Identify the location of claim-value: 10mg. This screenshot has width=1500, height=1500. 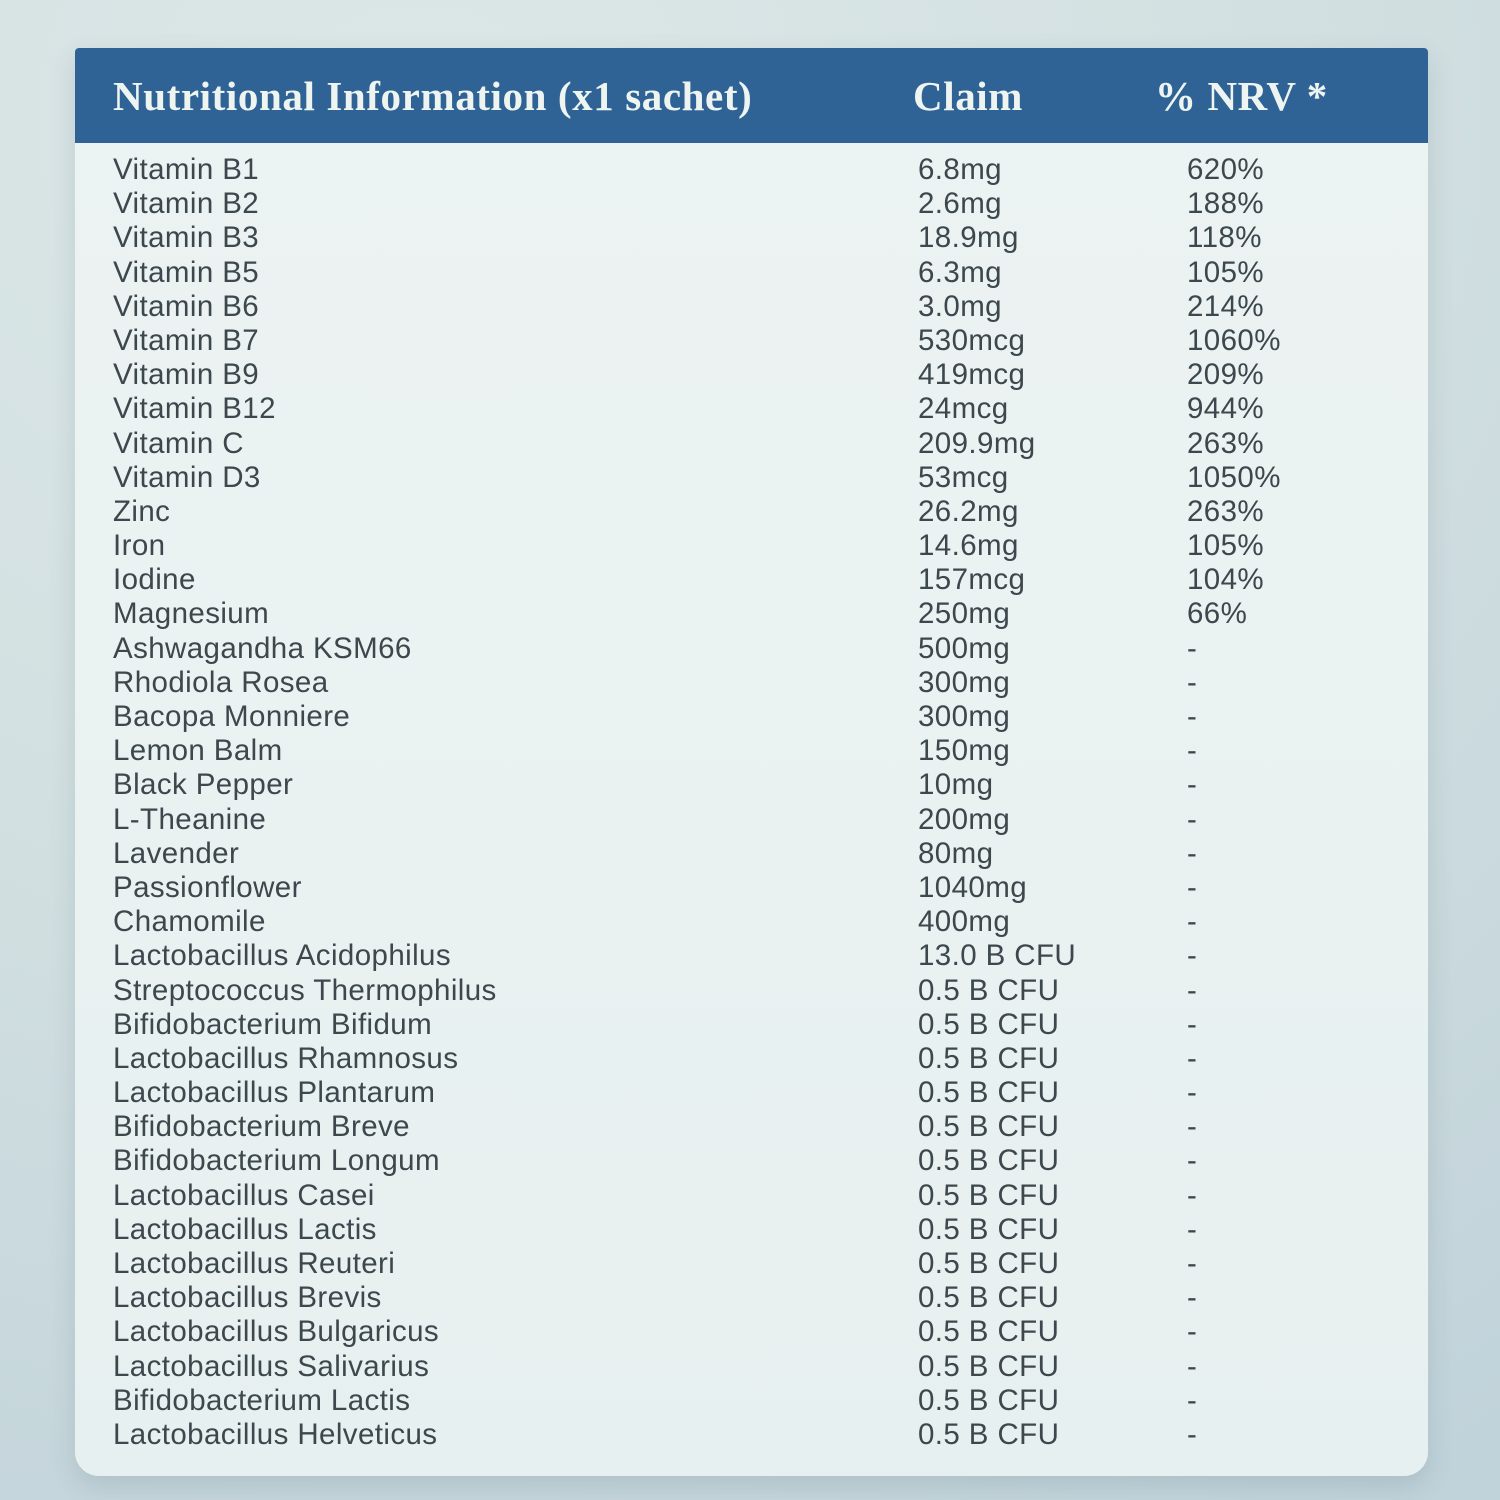
(956, 785).